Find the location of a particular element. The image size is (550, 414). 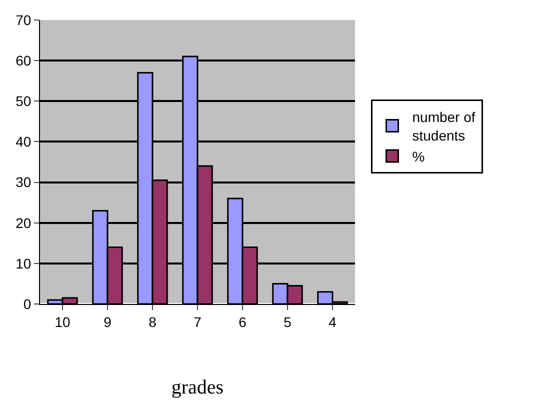

y-tick-label: 20 is located at coordinates (24, 222).